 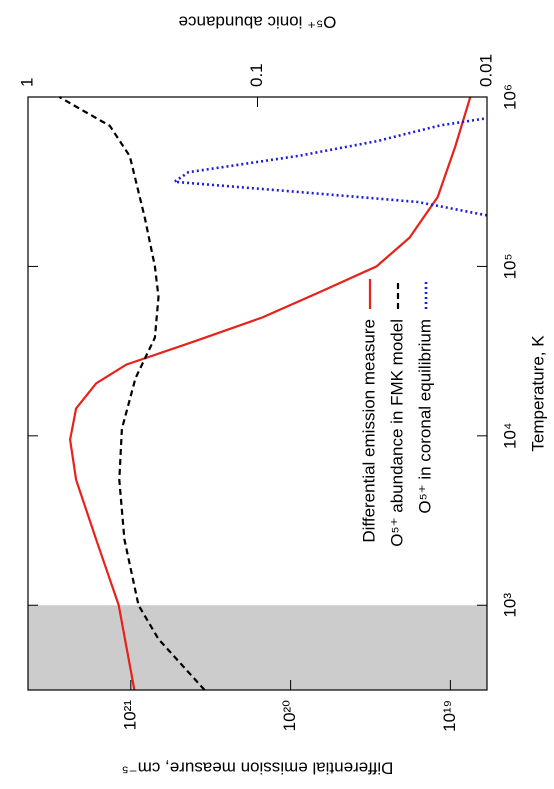 I want to click on legend-label: Differential emission measure, so click(x=368, y=431).